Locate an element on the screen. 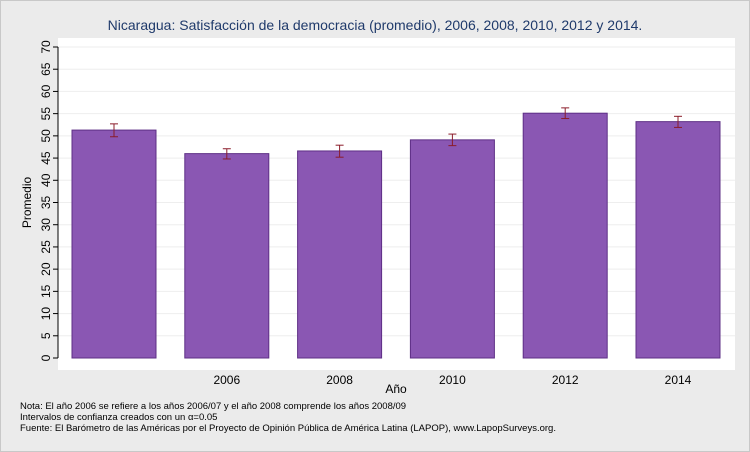 Image resolution: width=750 pixels, height=452 pixels. x-tick-label: 2006 is located at coordinates (226, 380).